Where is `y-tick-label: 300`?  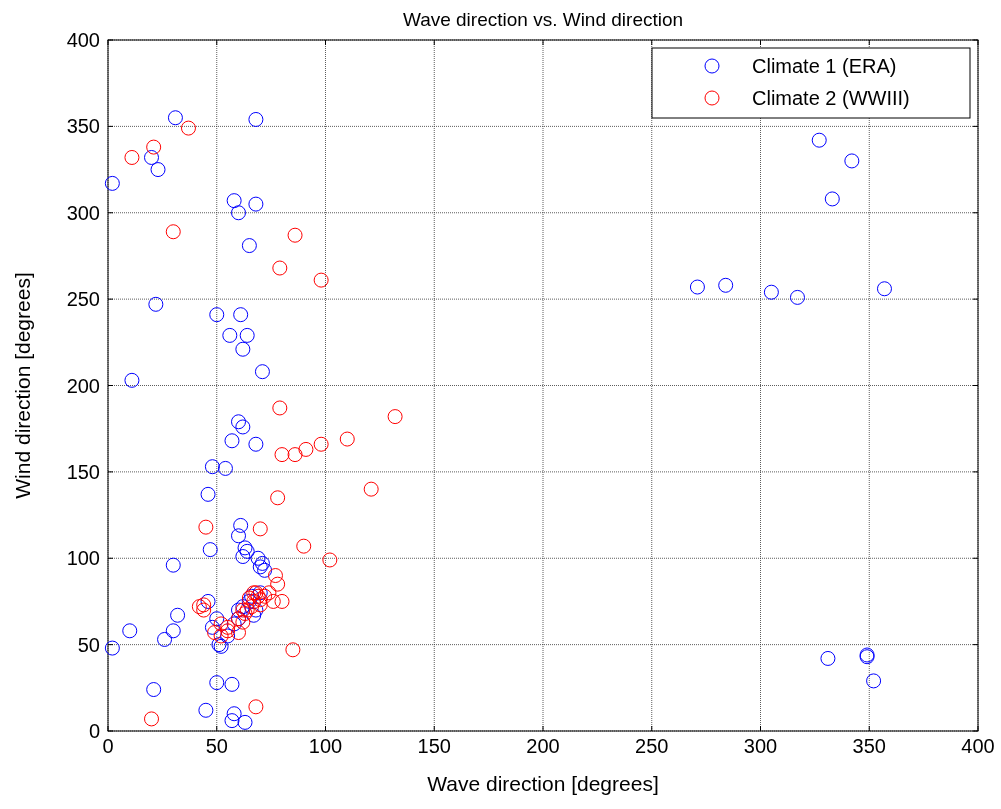
y-tick-label: 300 is located at coordinates (83, 212).